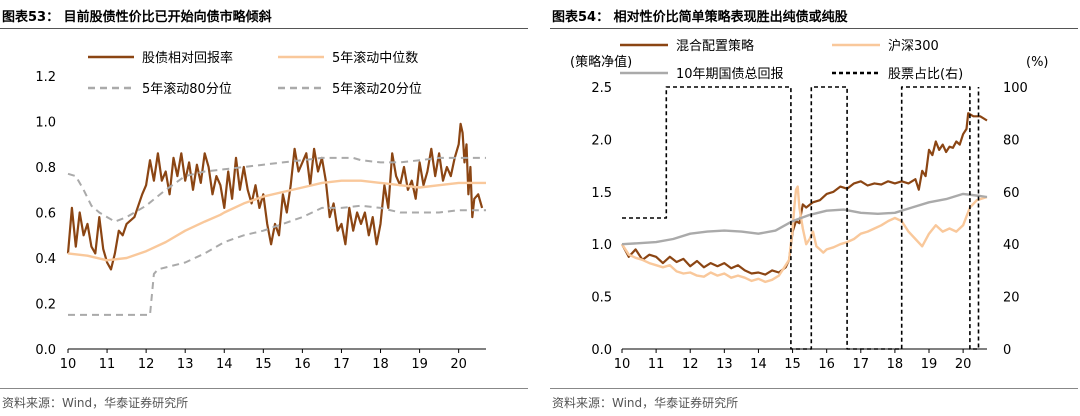  Describe the element at coordinates (45, 77) in the screenshot. I see `y-tick-label: 1.2` at that location.